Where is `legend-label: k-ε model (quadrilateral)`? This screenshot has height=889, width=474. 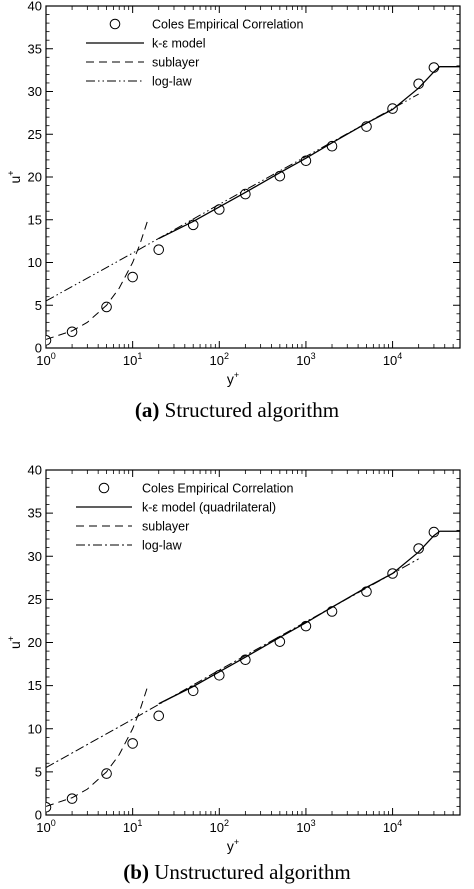 legend-label: k-ε model (quadrilateral) is located at coordinates (209, 508).